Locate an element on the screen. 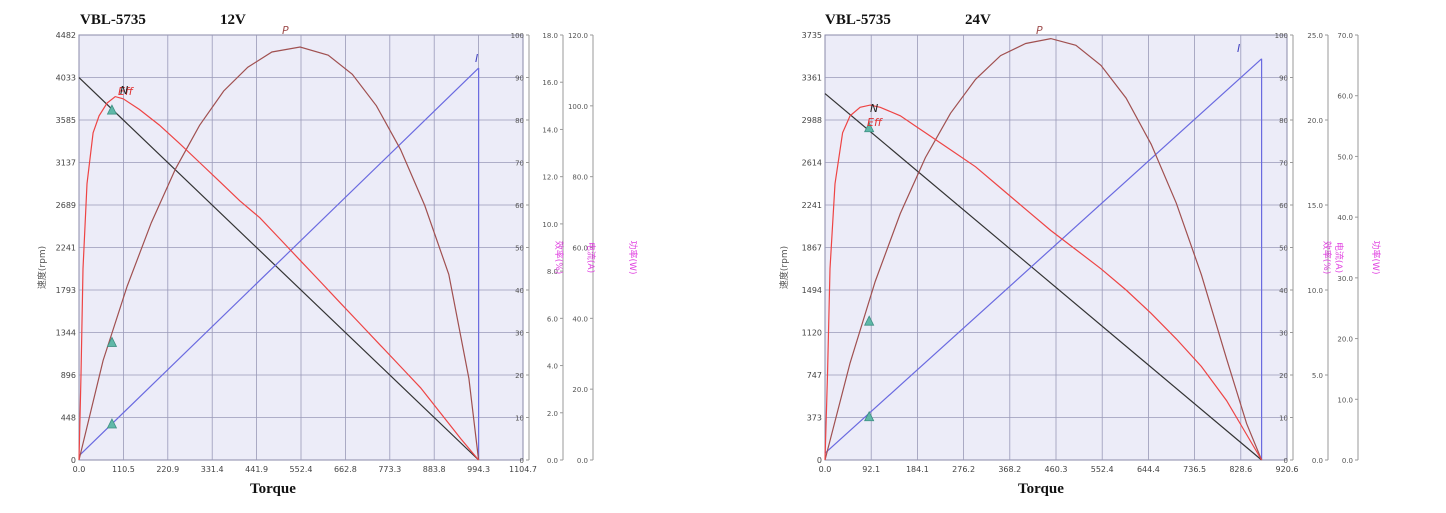 Image resolution: width=1446 pixels, height=513 pixels. right-tick-label: 25.0 is located at coordinates (1315, 36).